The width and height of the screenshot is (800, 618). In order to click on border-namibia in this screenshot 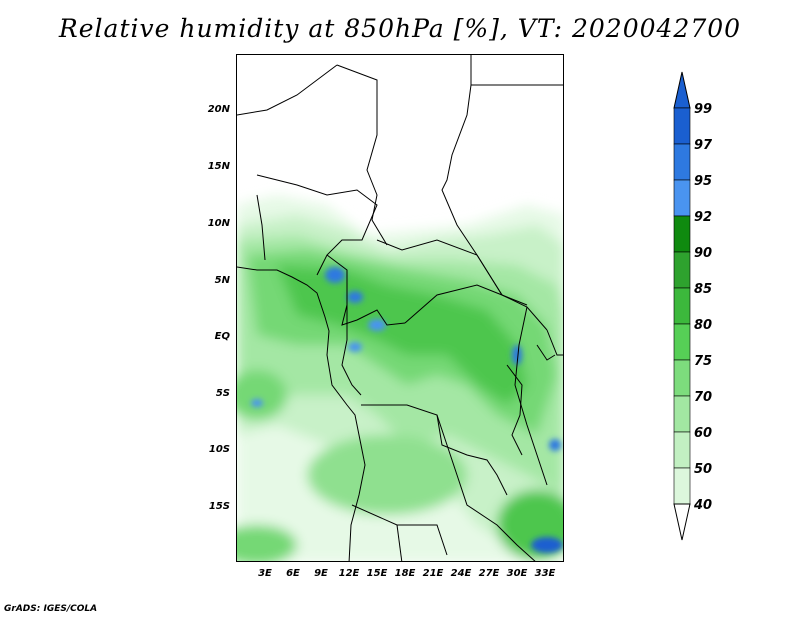, I will do `click(399, 530)`.